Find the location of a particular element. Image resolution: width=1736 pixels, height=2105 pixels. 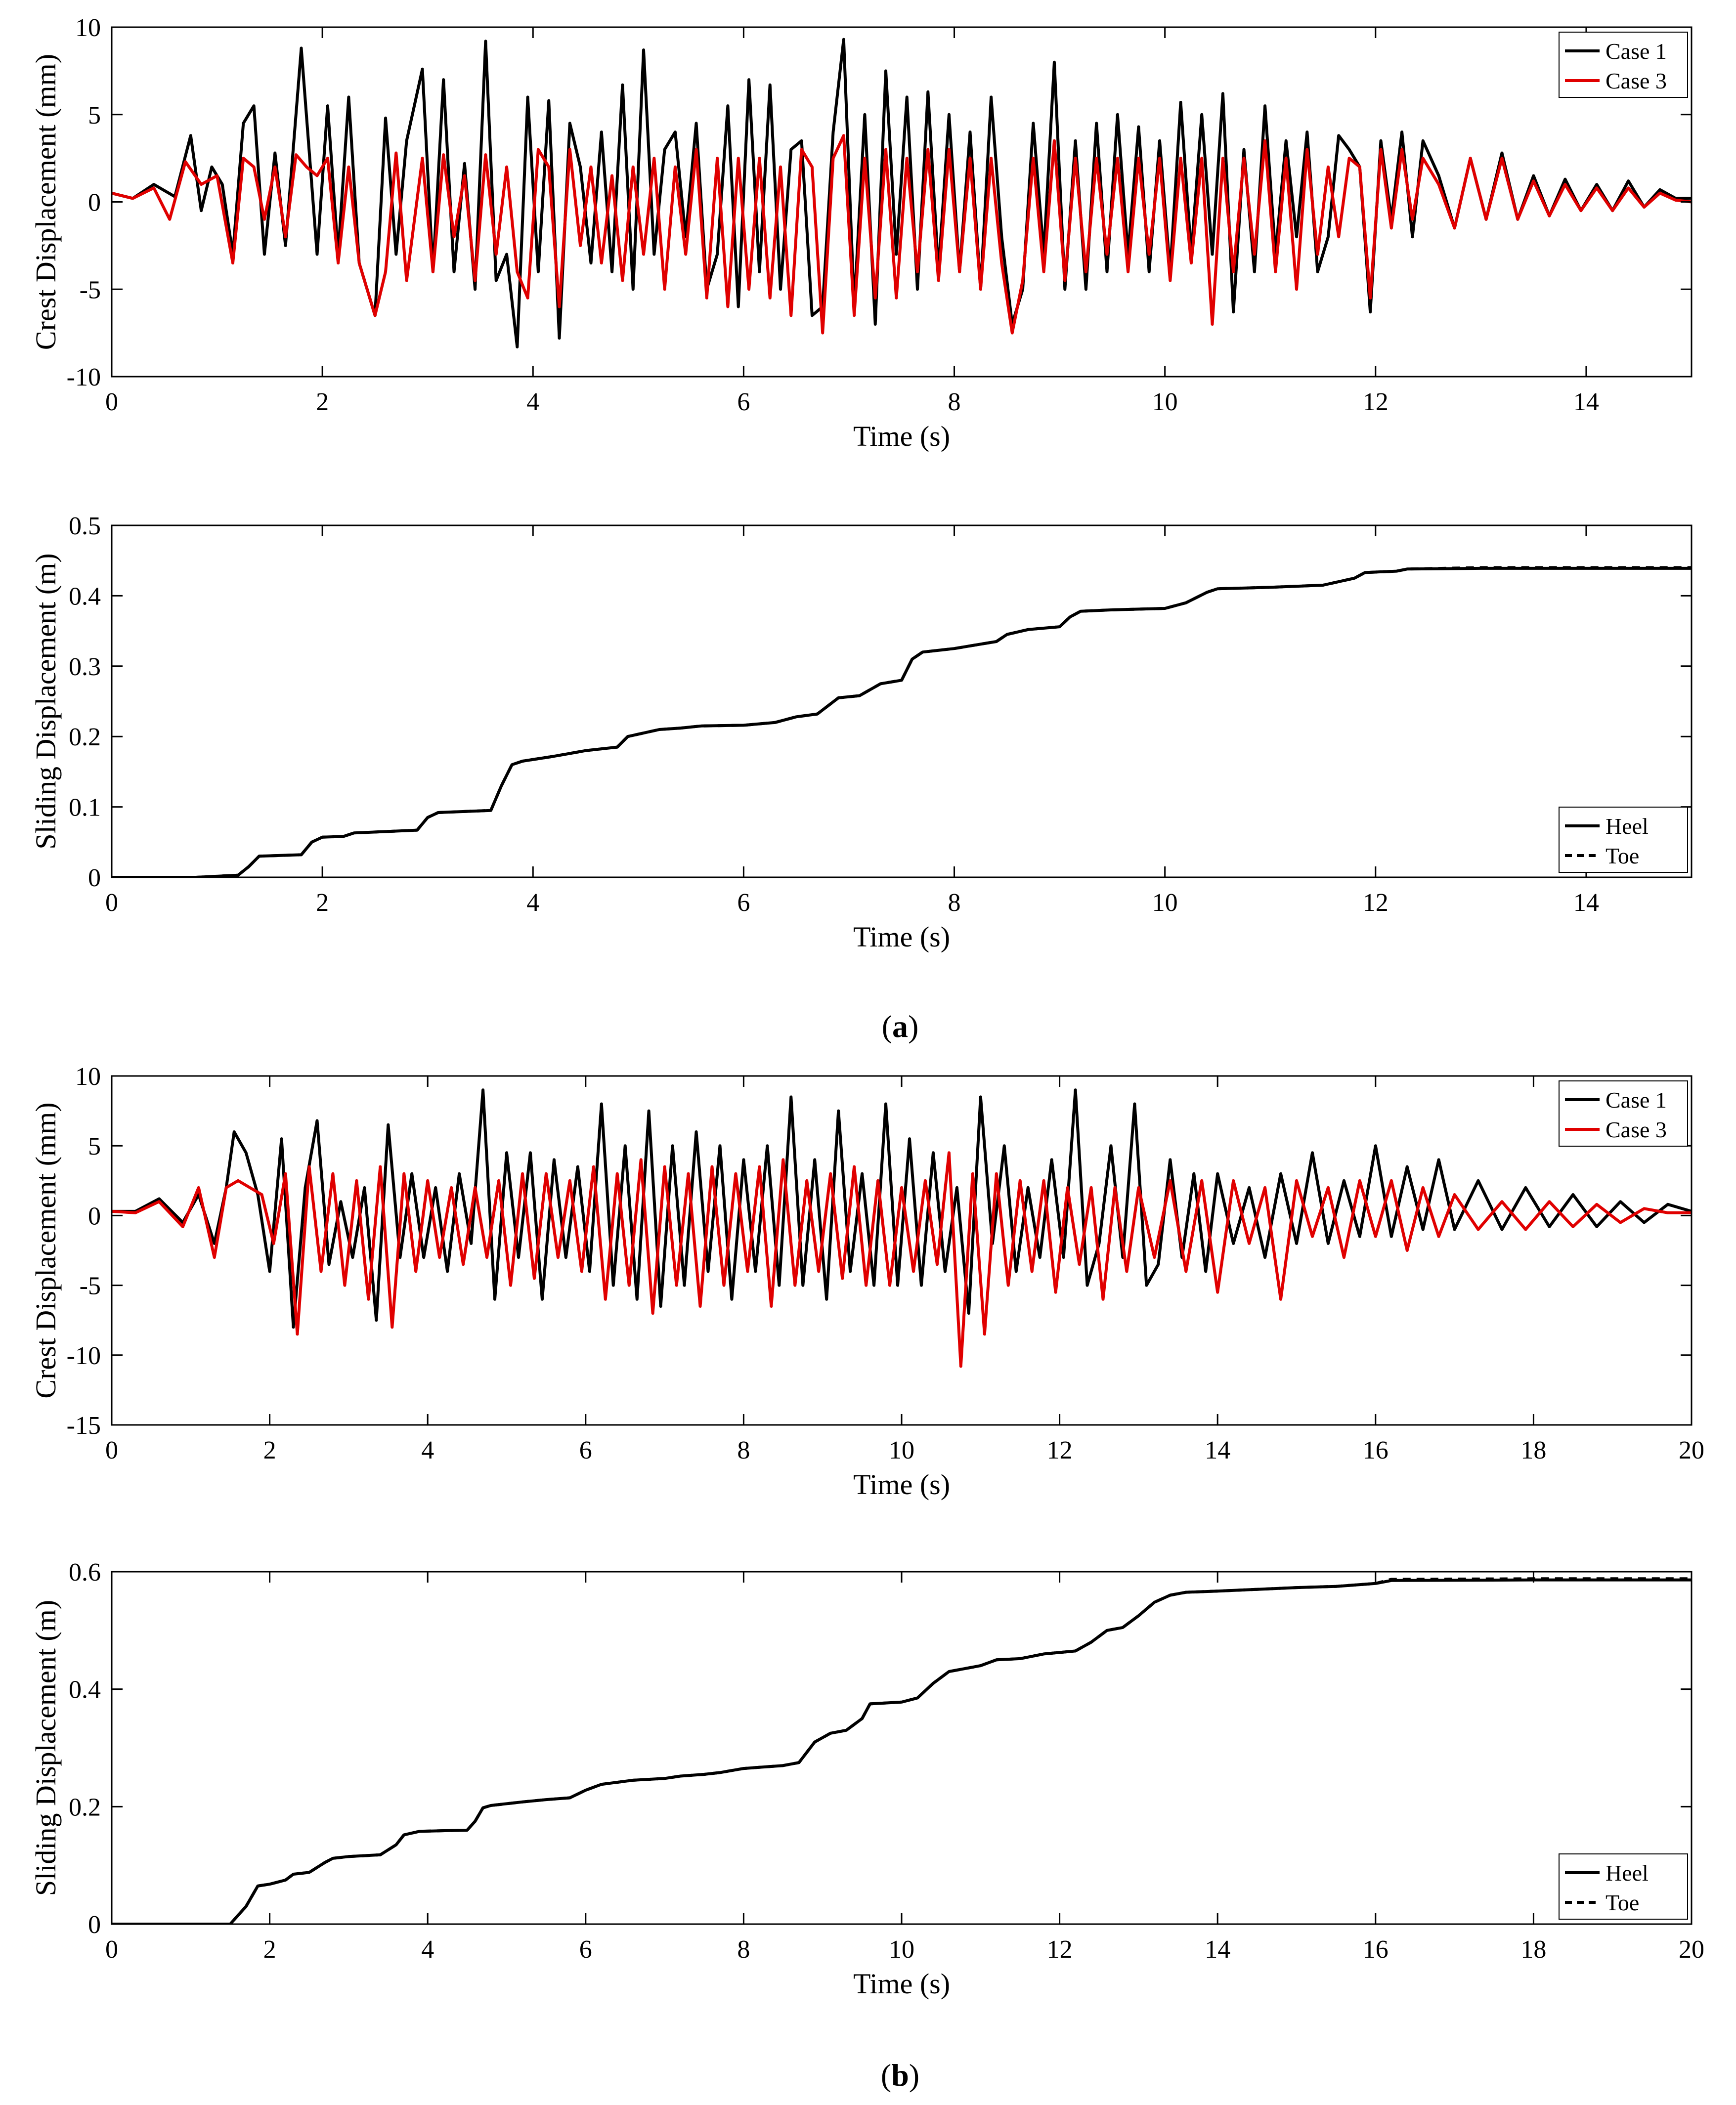

b-sliding-x-tick-label: 6 is located at coordinates (585, 1950).